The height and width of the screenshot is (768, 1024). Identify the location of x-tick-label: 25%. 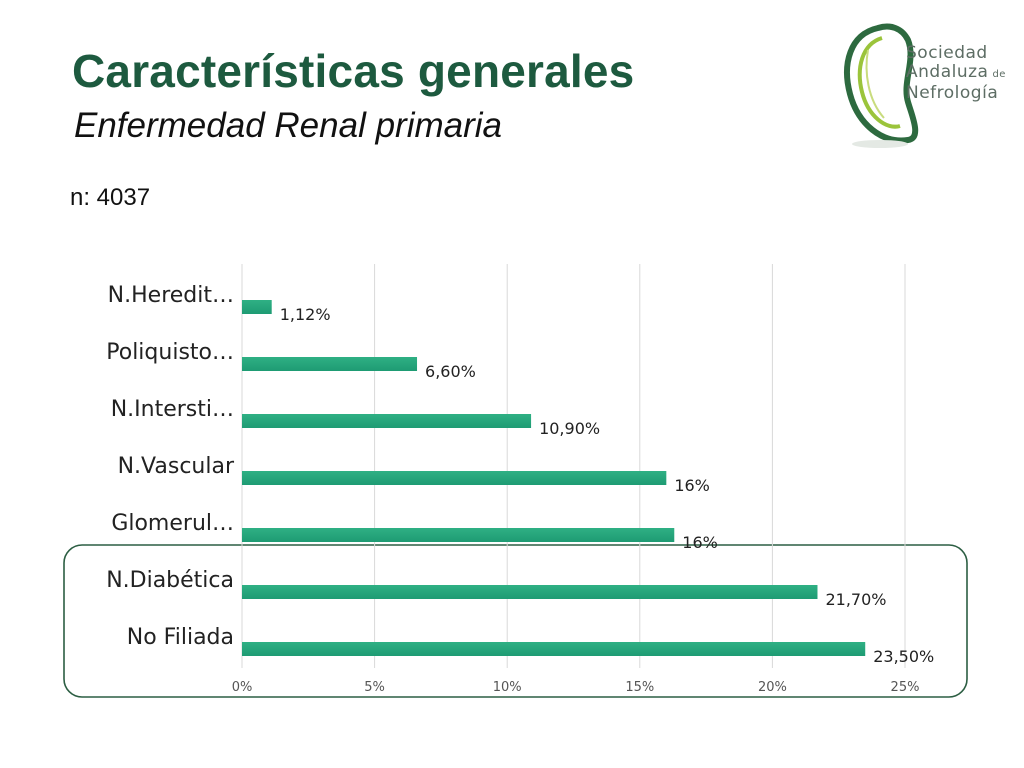
(905, 687).